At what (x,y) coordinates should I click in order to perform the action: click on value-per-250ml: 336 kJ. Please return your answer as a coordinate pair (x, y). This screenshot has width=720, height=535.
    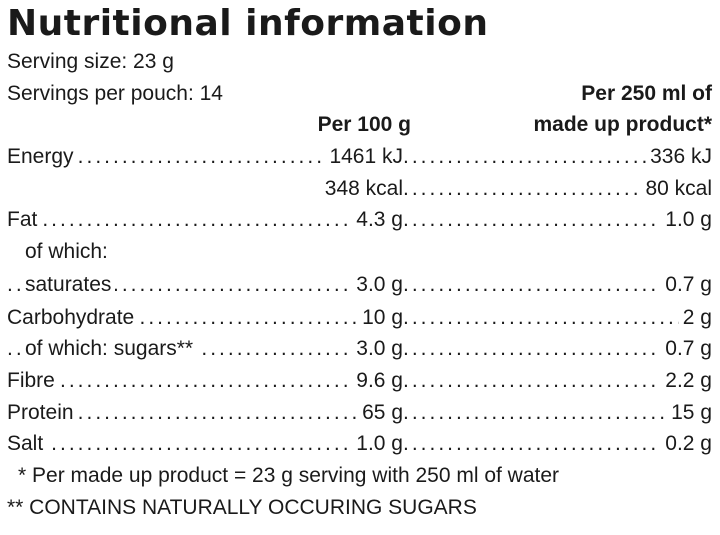
    Looking at the image, I should click on (679, 157).